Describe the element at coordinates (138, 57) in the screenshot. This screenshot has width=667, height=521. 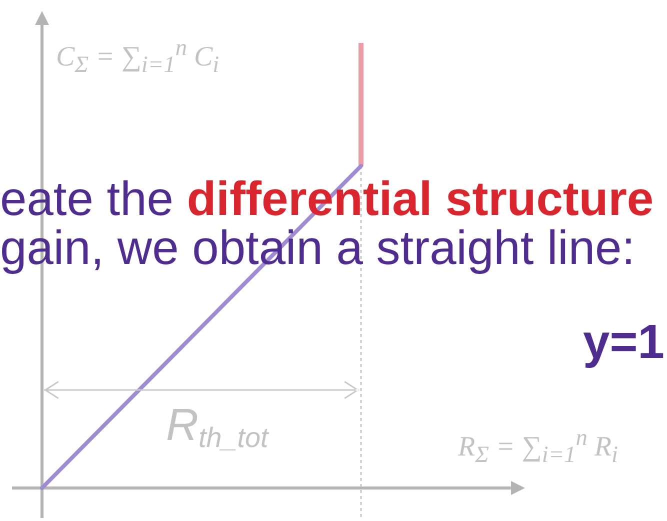
I see `y-axis-title: C$_{Σ}$ = ∑$_{i=1}$$^{n}$ C$_{i}$` at that location.